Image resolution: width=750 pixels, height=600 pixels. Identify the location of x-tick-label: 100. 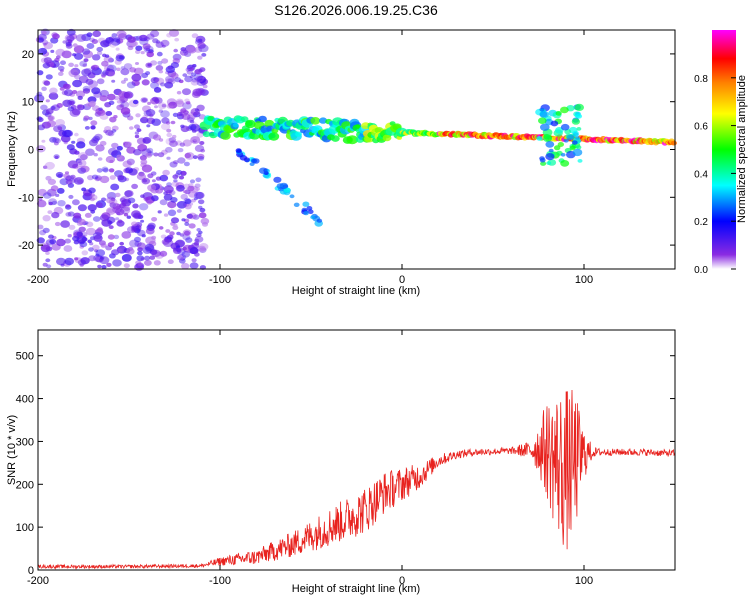
(584, 280).